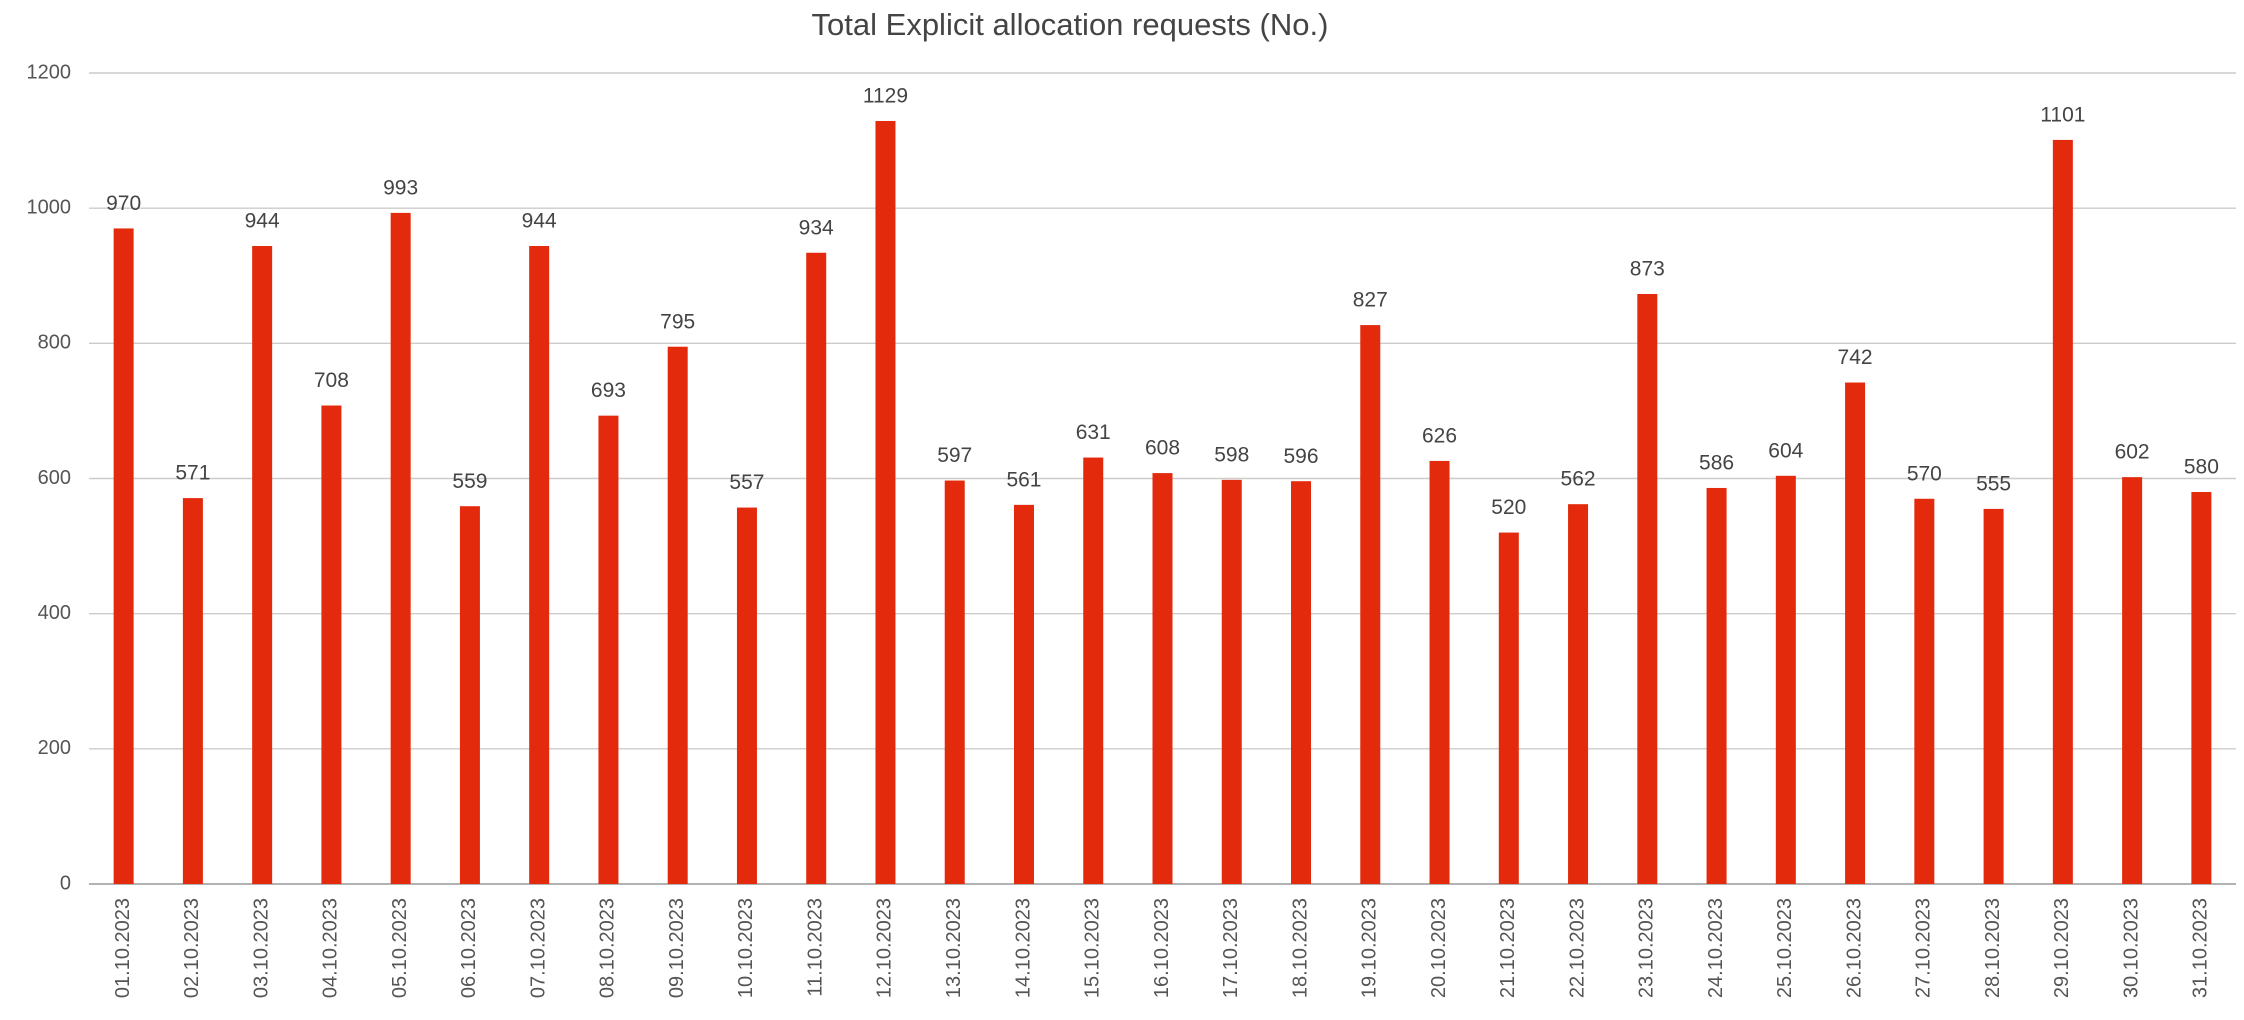  Describe the element at coordinates (1716, 948) in the screenshot. I see `x-tick-label: 24.10.2023` at that location.